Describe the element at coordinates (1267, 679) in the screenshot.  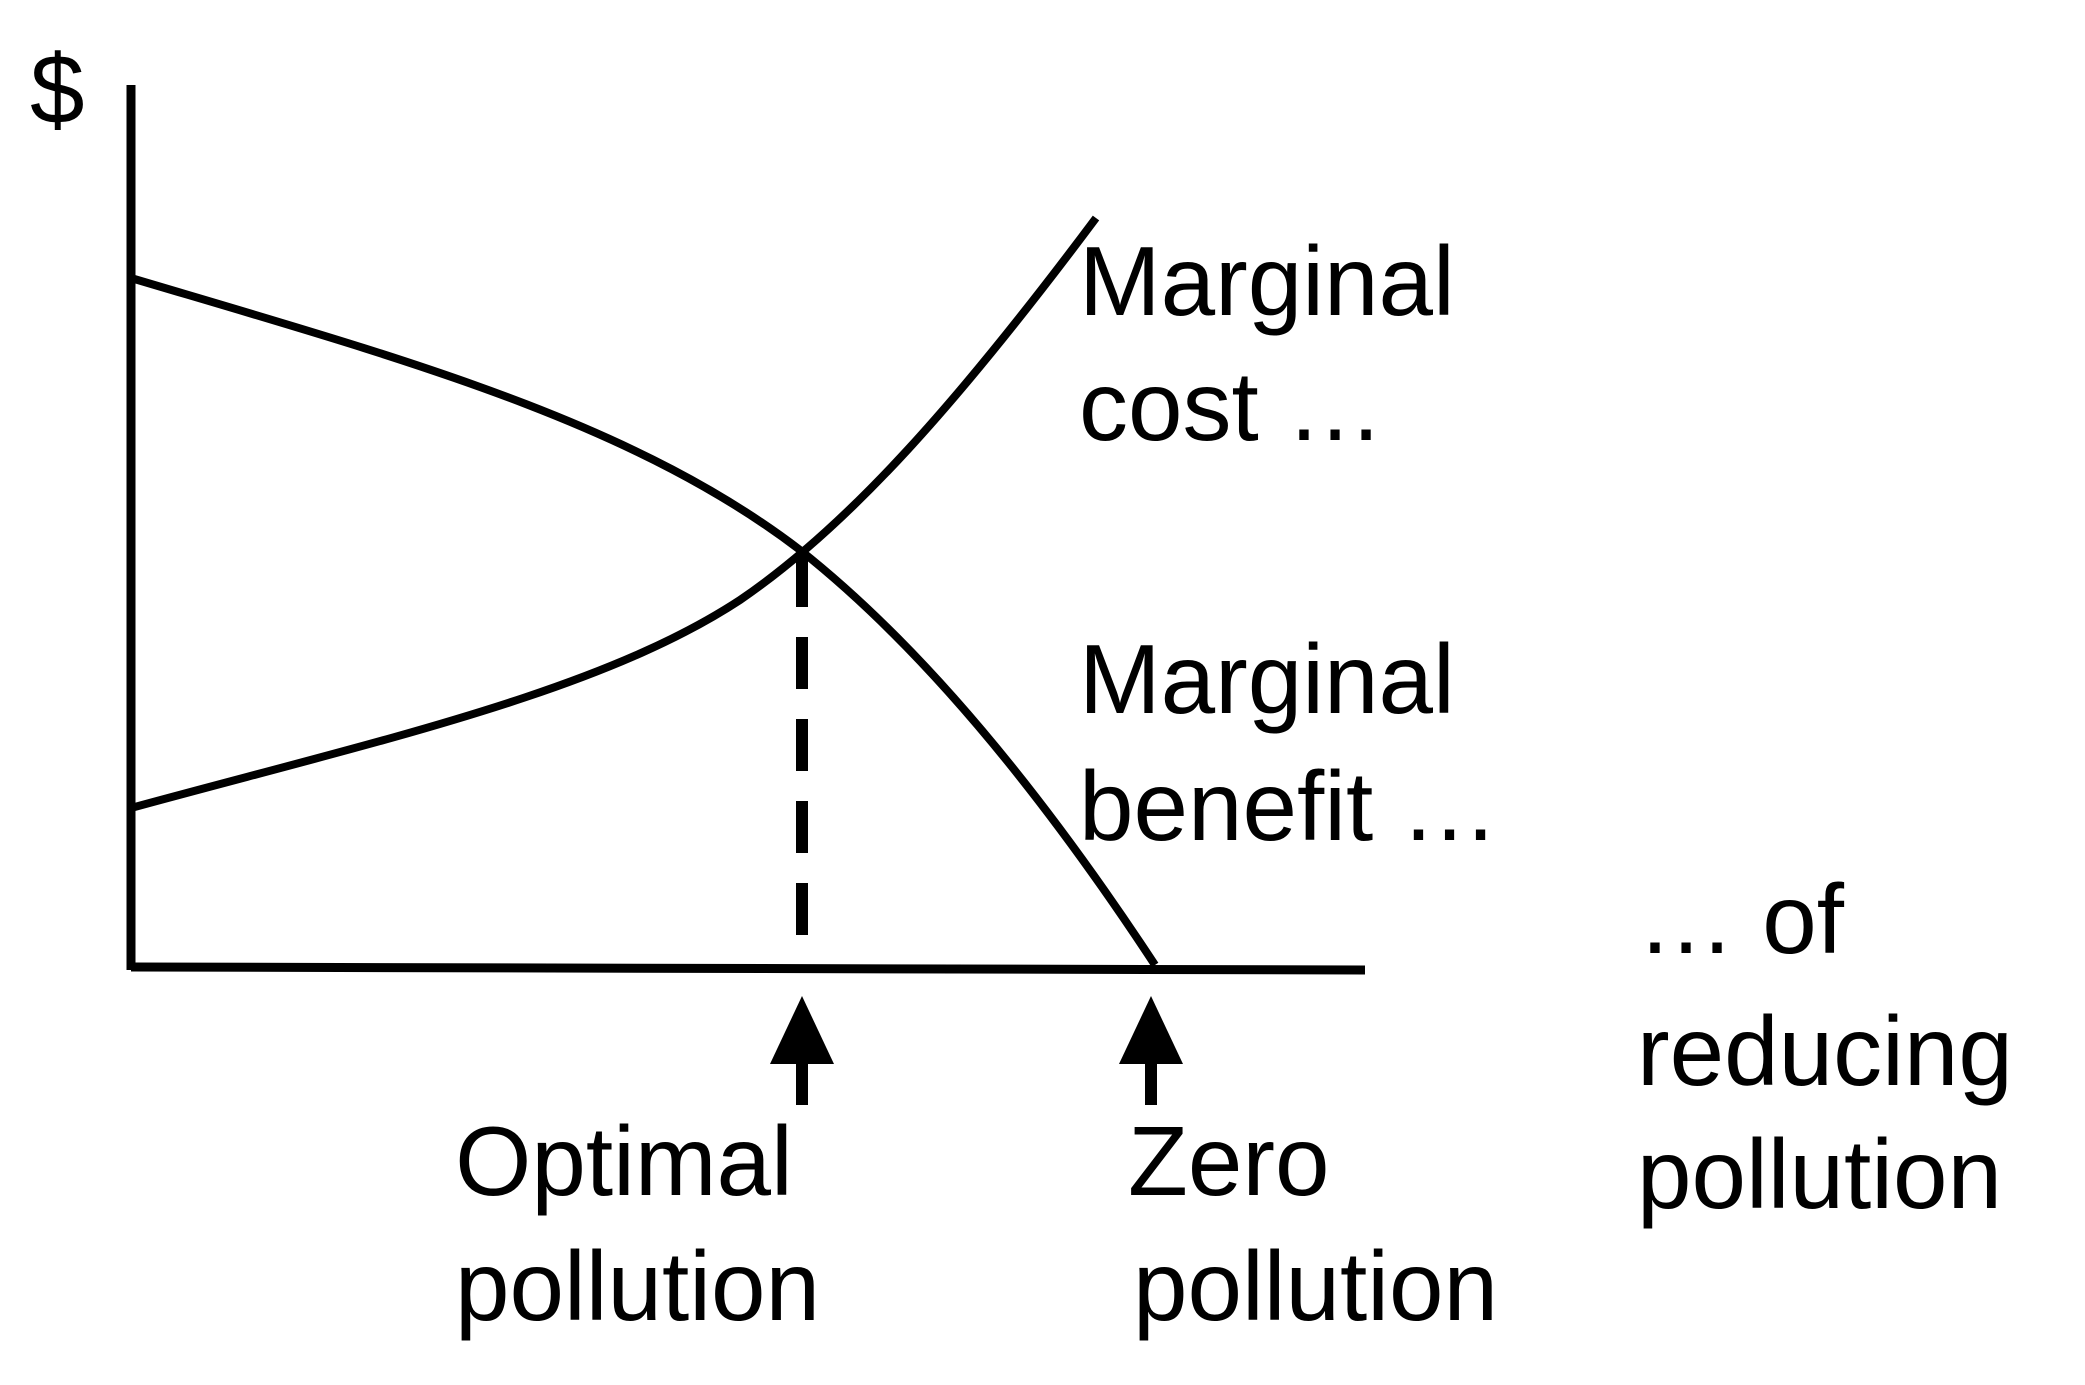
I see `marginal-benefit-label-line1: Marginal` at that location.